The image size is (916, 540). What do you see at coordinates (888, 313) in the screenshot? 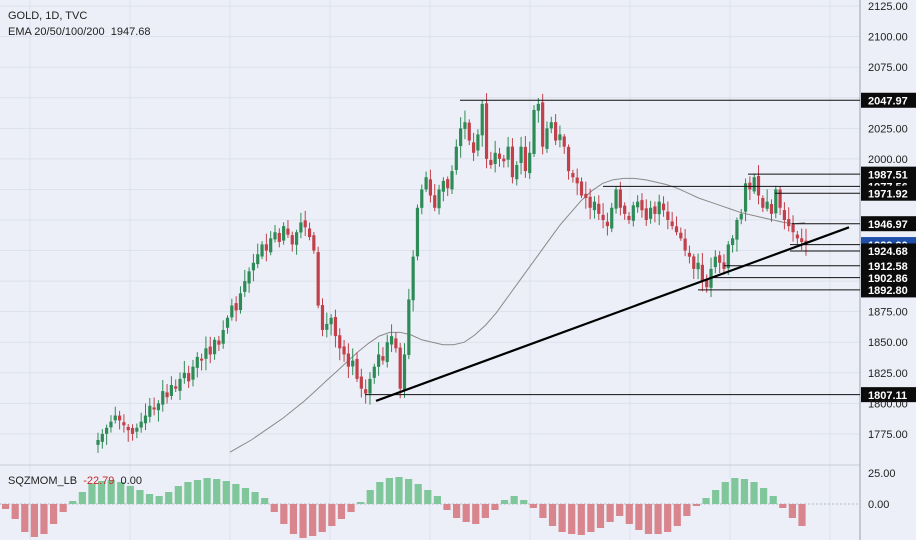
I see `price-tick-10: 1875.00` at bounding box center [888, 313].